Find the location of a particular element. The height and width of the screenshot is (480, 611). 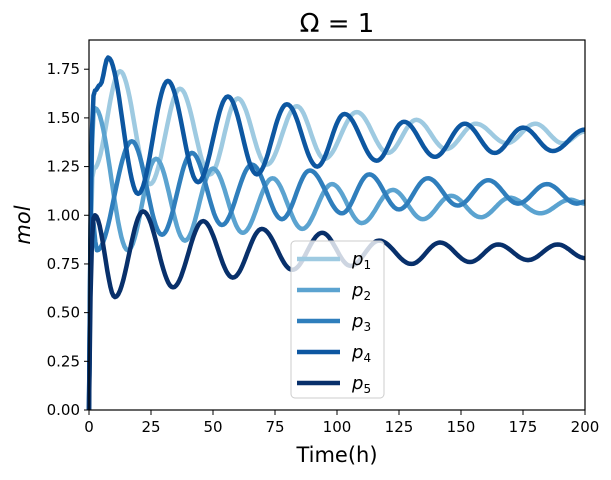

y-tick-label: 1.00 is located at coordinates (63, 215).